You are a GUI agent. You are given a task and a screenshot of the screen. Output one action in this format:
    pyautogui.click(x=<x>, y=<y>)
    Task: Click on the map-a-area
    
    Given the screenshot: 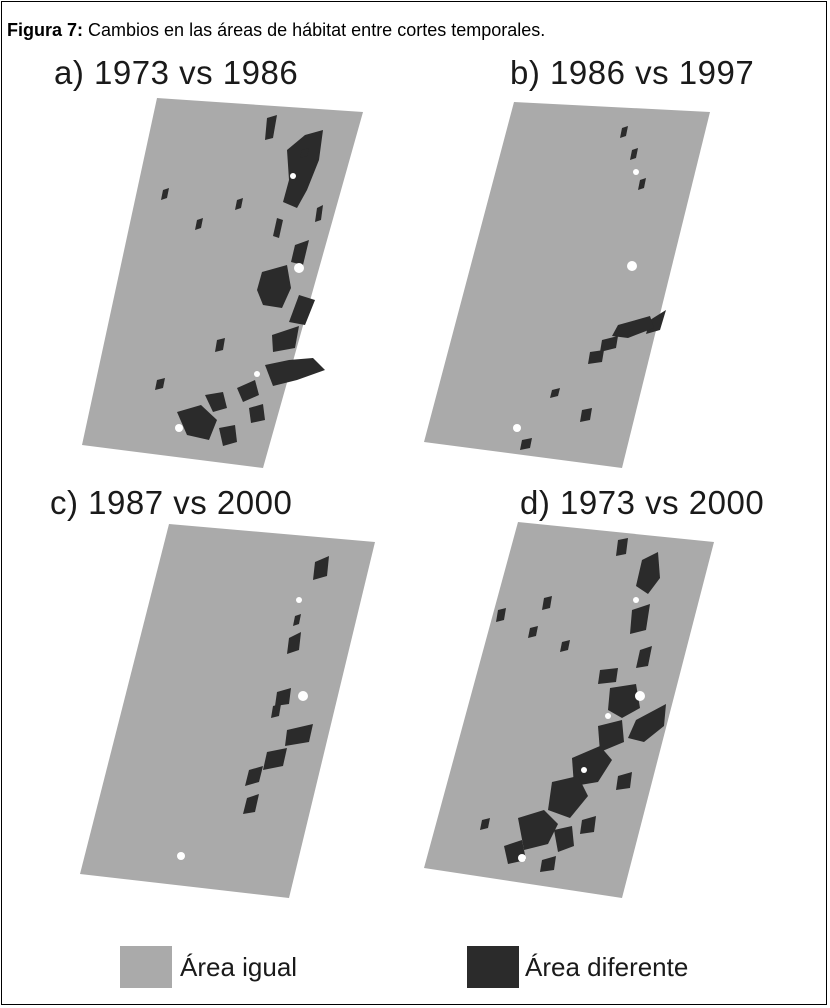 What is the action you would take?
    pyautogui.click(x=222, y=283)
    